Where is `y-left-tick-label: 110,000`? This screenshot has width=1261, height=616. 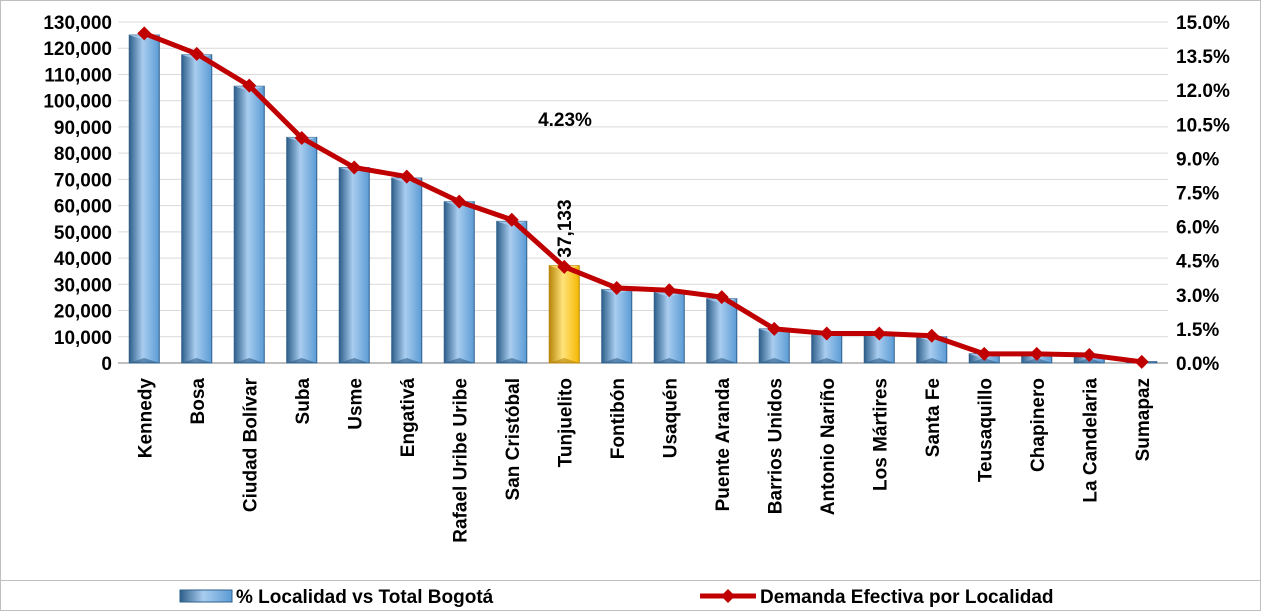
y-left-tick-label: 110,000 is located at coordinates (78, 75).